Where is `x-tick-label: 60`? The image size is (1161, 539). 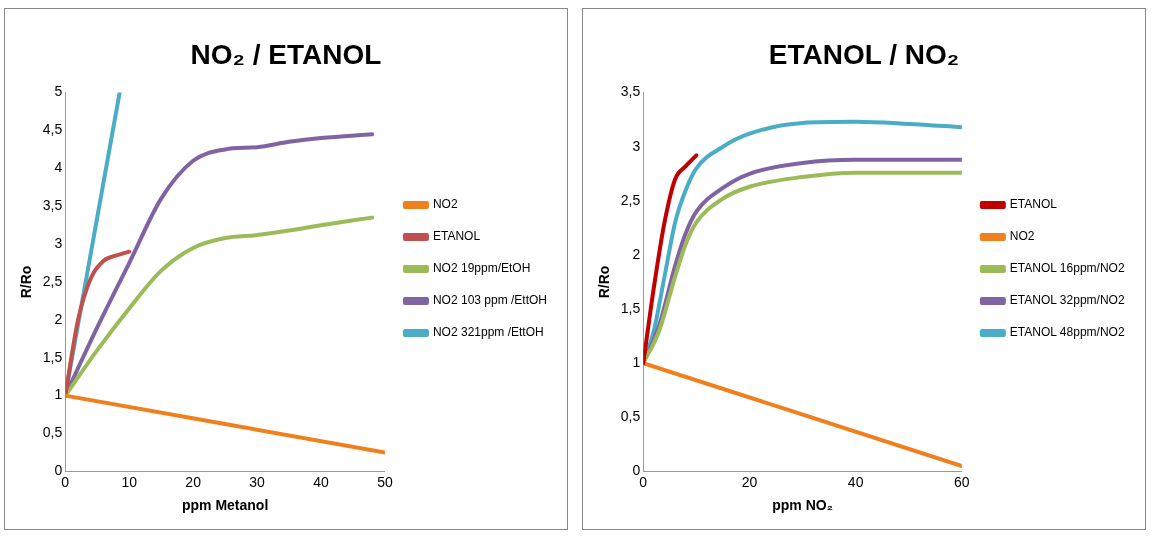 x-tick-label: 60 is located at coordinates (962, 481).